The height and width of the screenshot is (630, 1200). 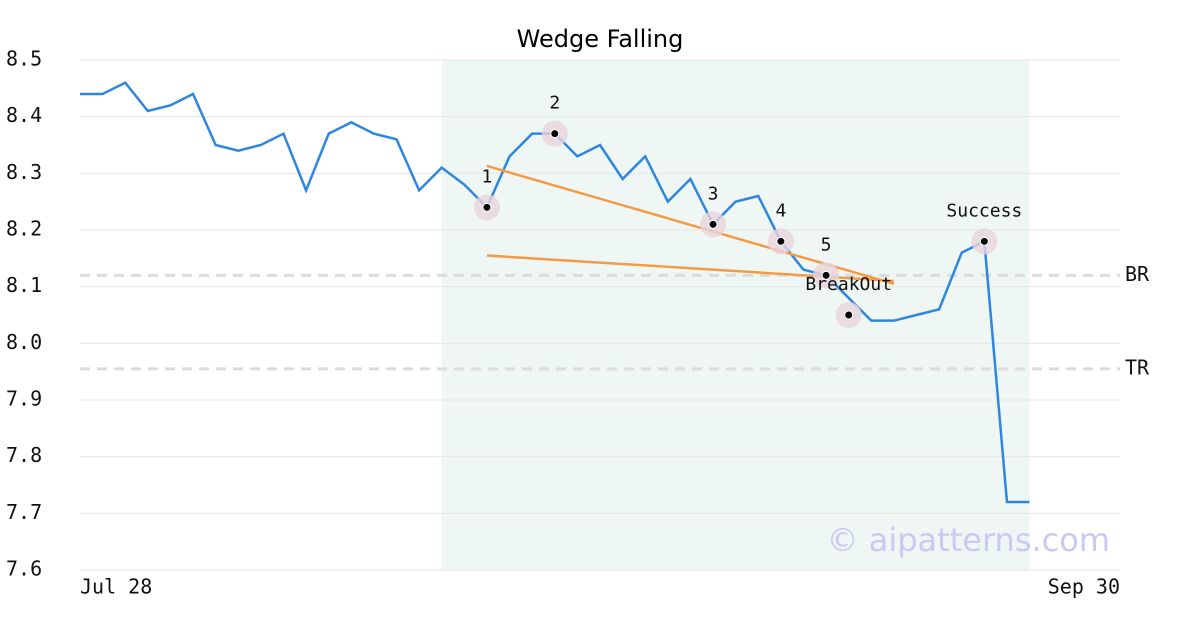 What do you see at coordinates (24, 115) in the screenshot?
I see `y-tick-label: 8.4` at bounding box center [24, 115].